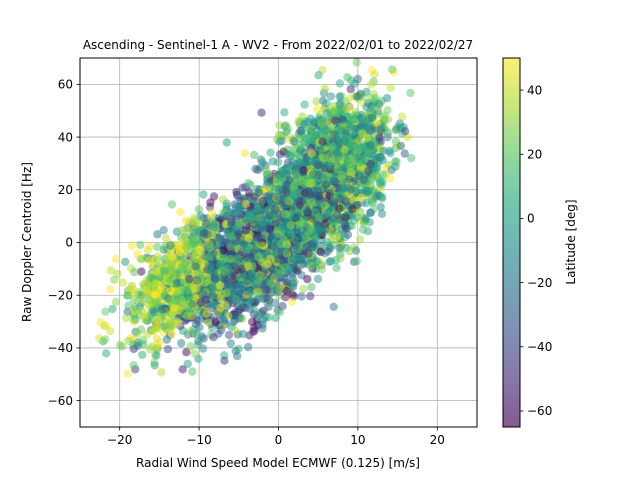  I want to click on x-tick-label: 20, so click(437, 440).